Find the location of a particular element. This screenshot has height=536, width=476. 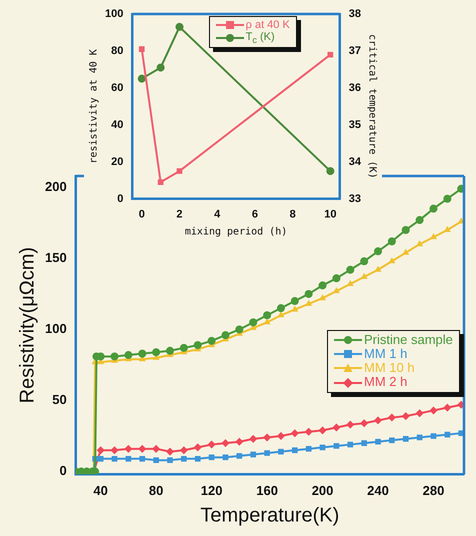

x-tick-label: 0 is located at coordinates (141, 214).